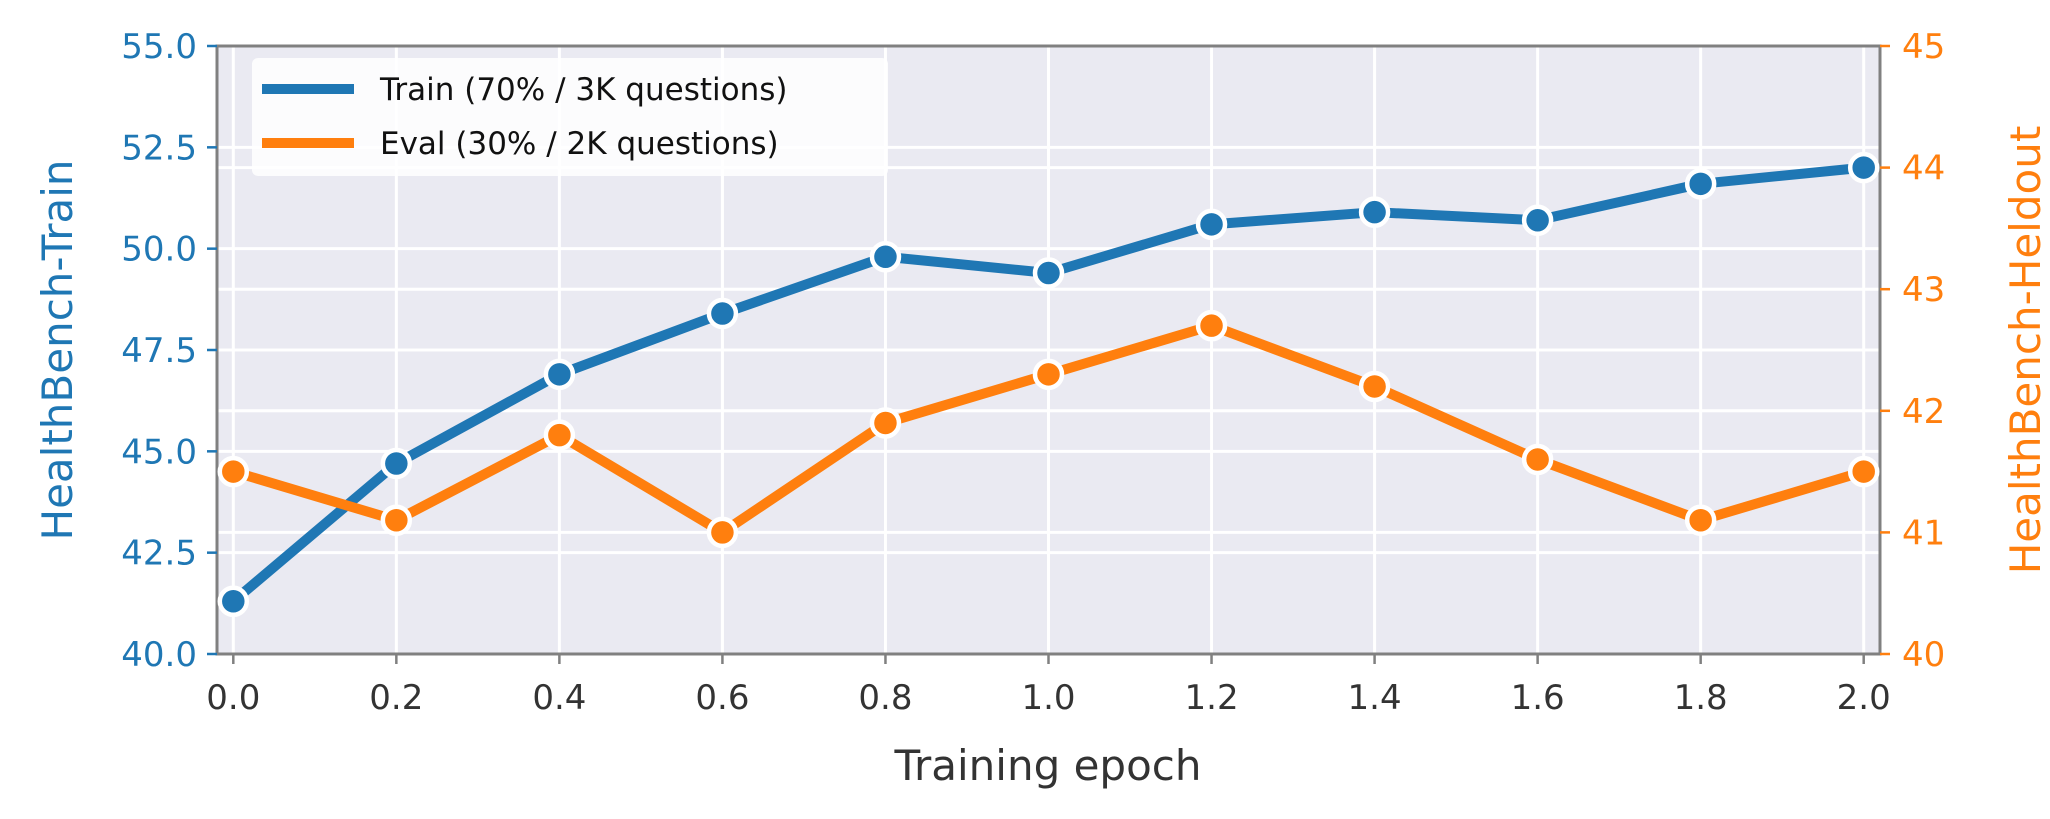 Image resolution: width=2050 pixels, height=819 pixels. Describe the element at coordinates (1375, 698) in the screenshot. I see `x-tick-label: 1.4` at that location.